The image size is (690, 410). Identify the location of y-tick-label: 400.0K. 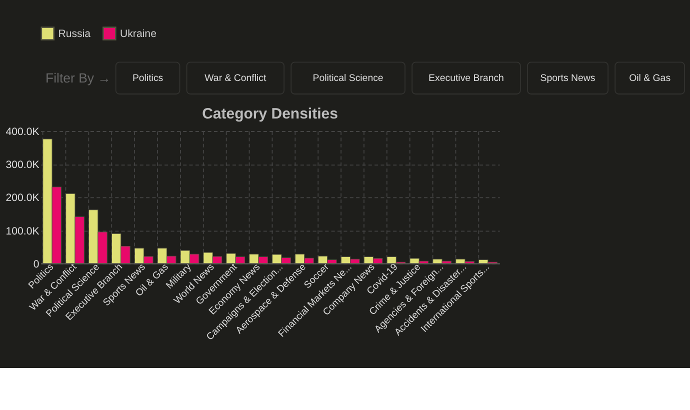
(23, 132).